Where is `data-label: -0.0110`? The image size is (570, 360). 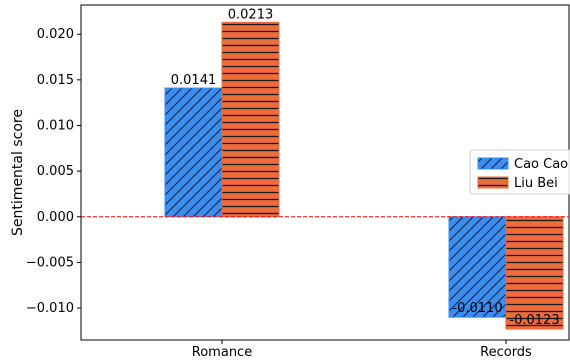 data-label: -0.0110 is located at coordinates (477, 308).